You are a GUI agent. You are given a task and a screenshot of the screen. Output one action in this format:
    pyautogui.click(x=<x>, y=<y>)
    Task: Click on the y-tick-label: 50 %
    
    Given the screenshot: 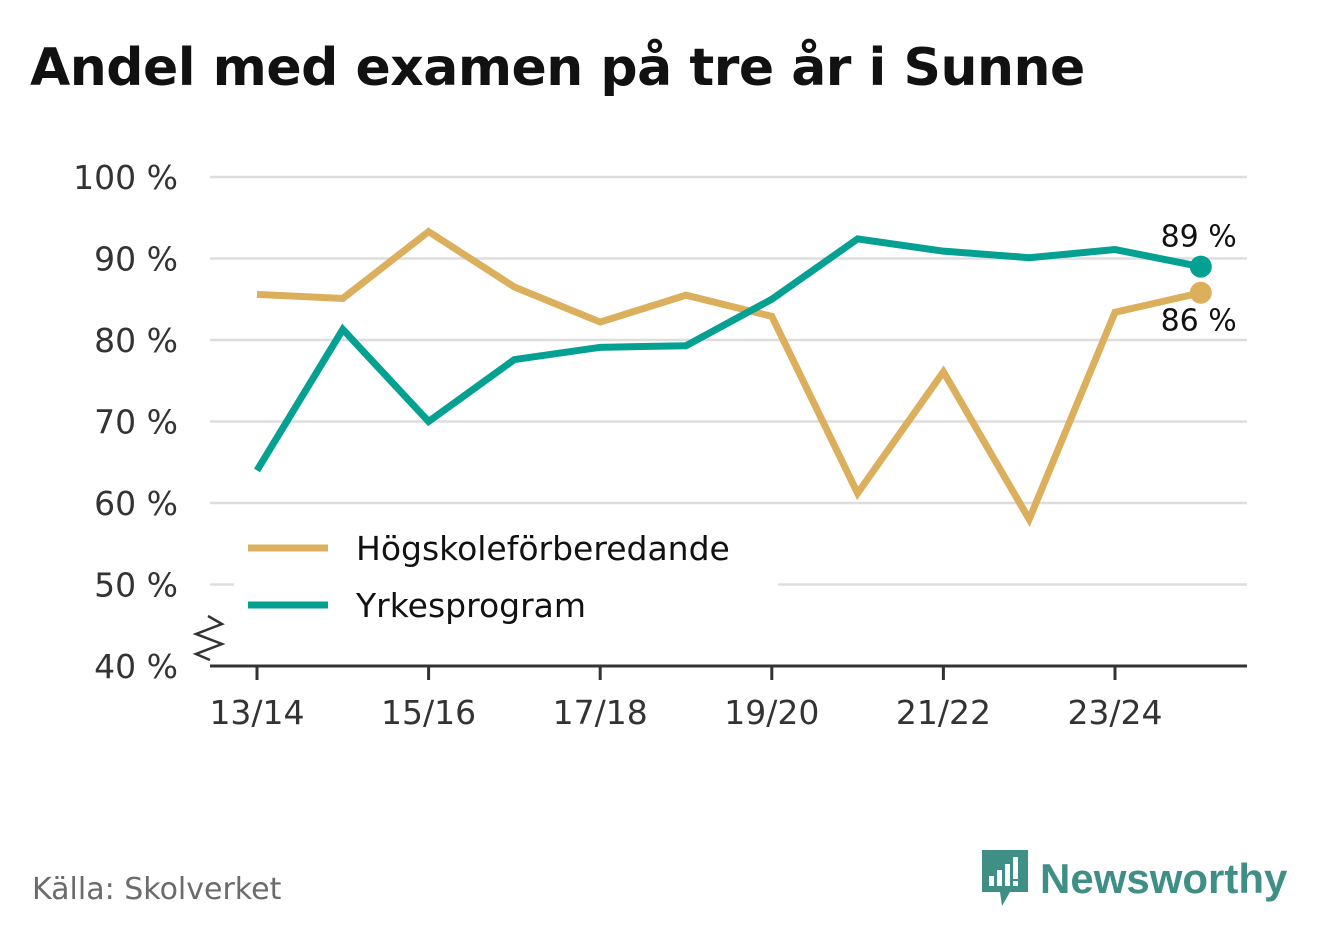 What is the action you would take?
    pyautogui.click(x=136, y=585)
    